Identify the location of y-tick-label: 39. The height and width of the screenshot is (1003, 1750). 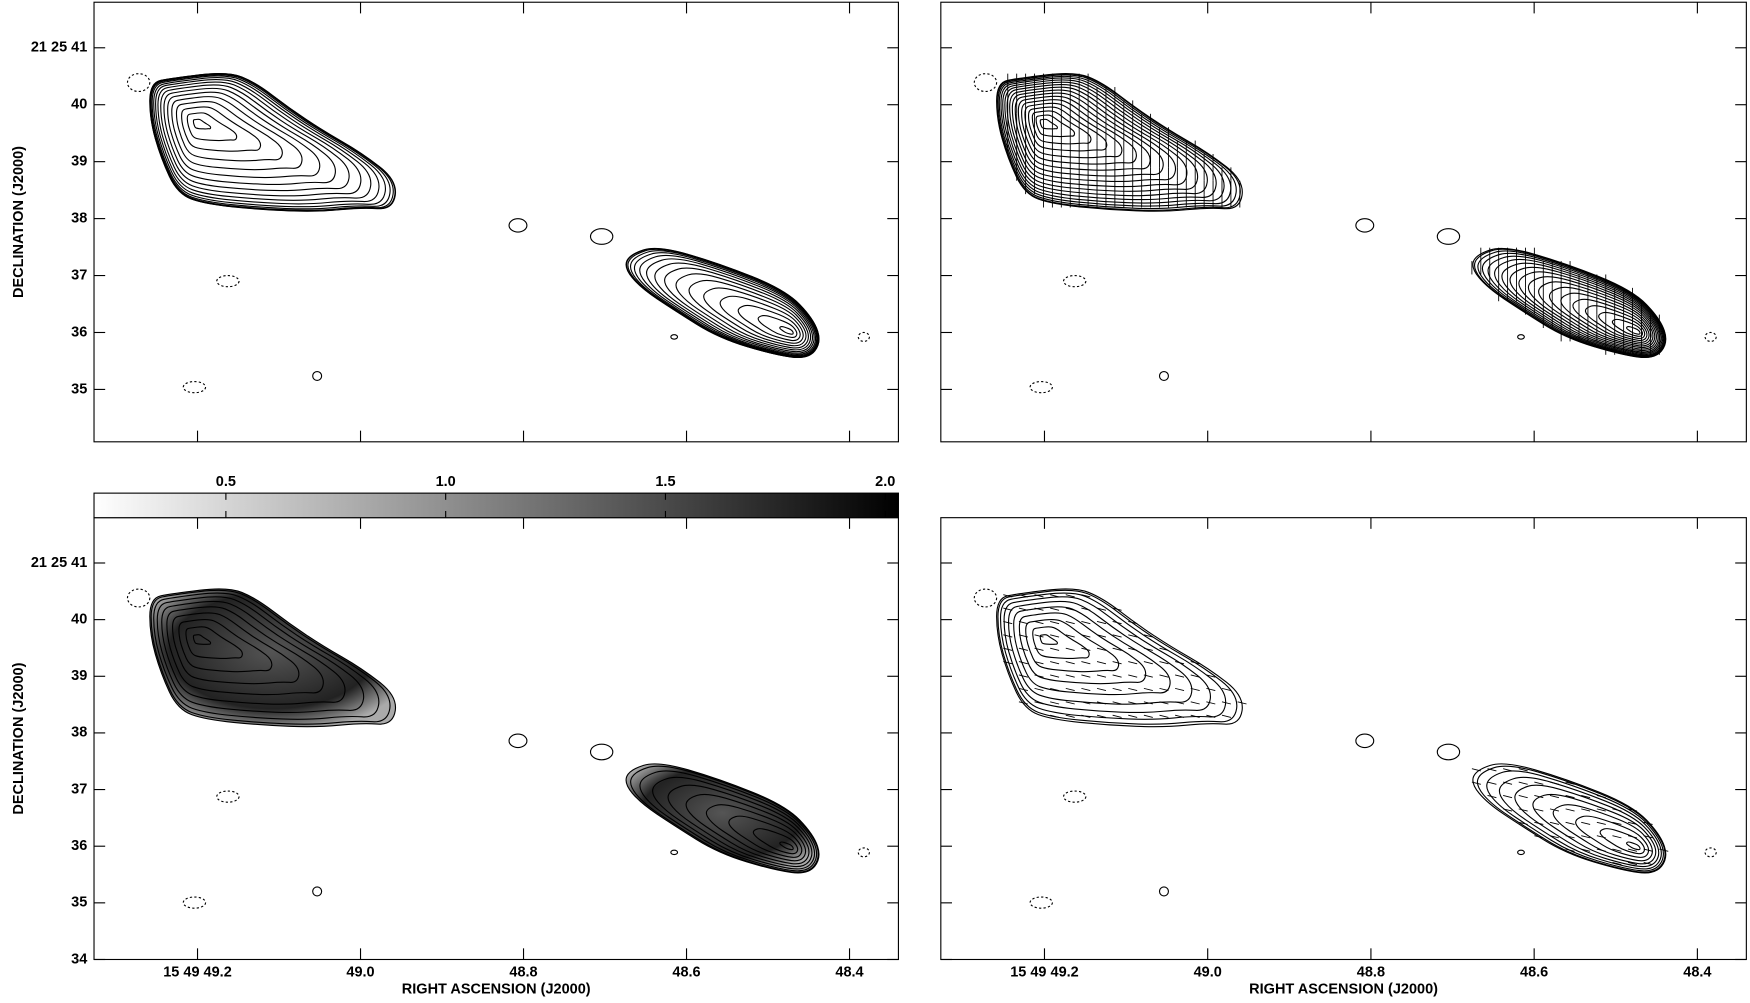
(79, 161).